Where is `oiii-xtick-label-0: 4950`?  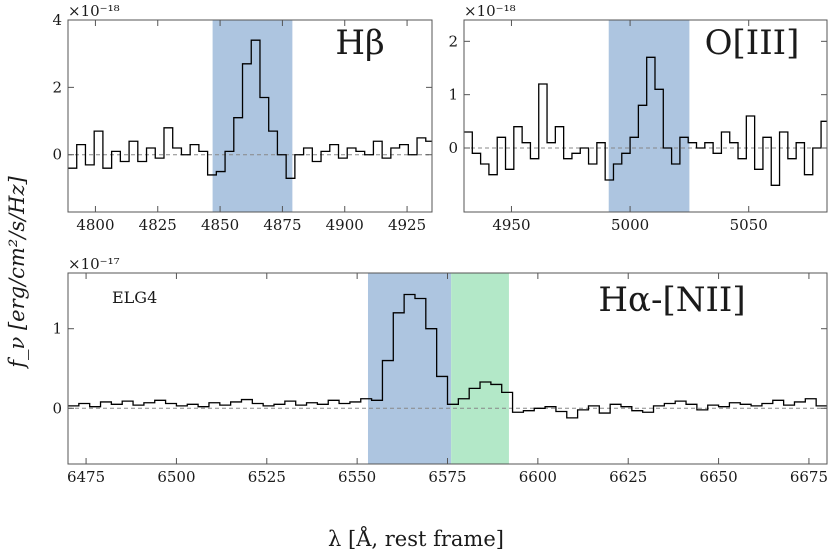 oiii-xtick-label-0: 4950 is located at coordinates (511, 225).